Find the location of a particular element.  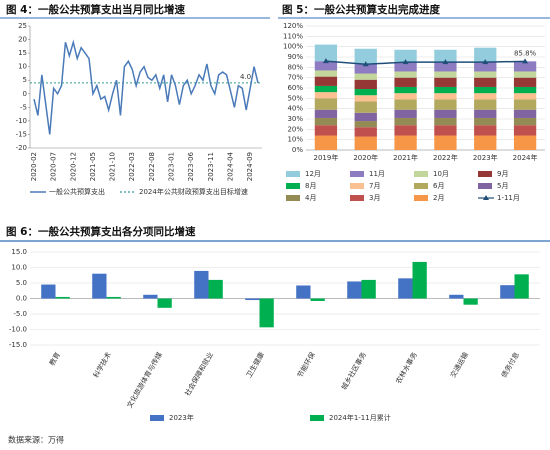

y-tick-label: 20% is located at coordinates (295, 129).